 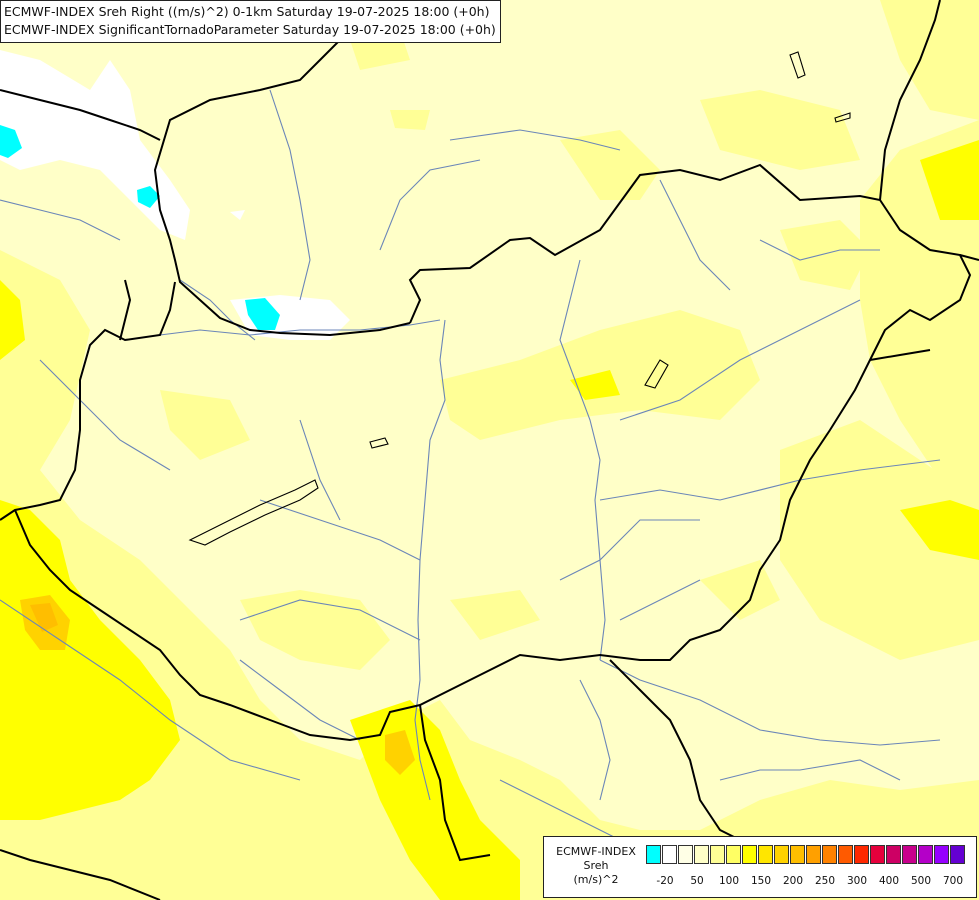 What do you see at coordinates (665, 881) in the screenshot?
I see `legend-tick-label: -20` at bounding box center [665, 881].